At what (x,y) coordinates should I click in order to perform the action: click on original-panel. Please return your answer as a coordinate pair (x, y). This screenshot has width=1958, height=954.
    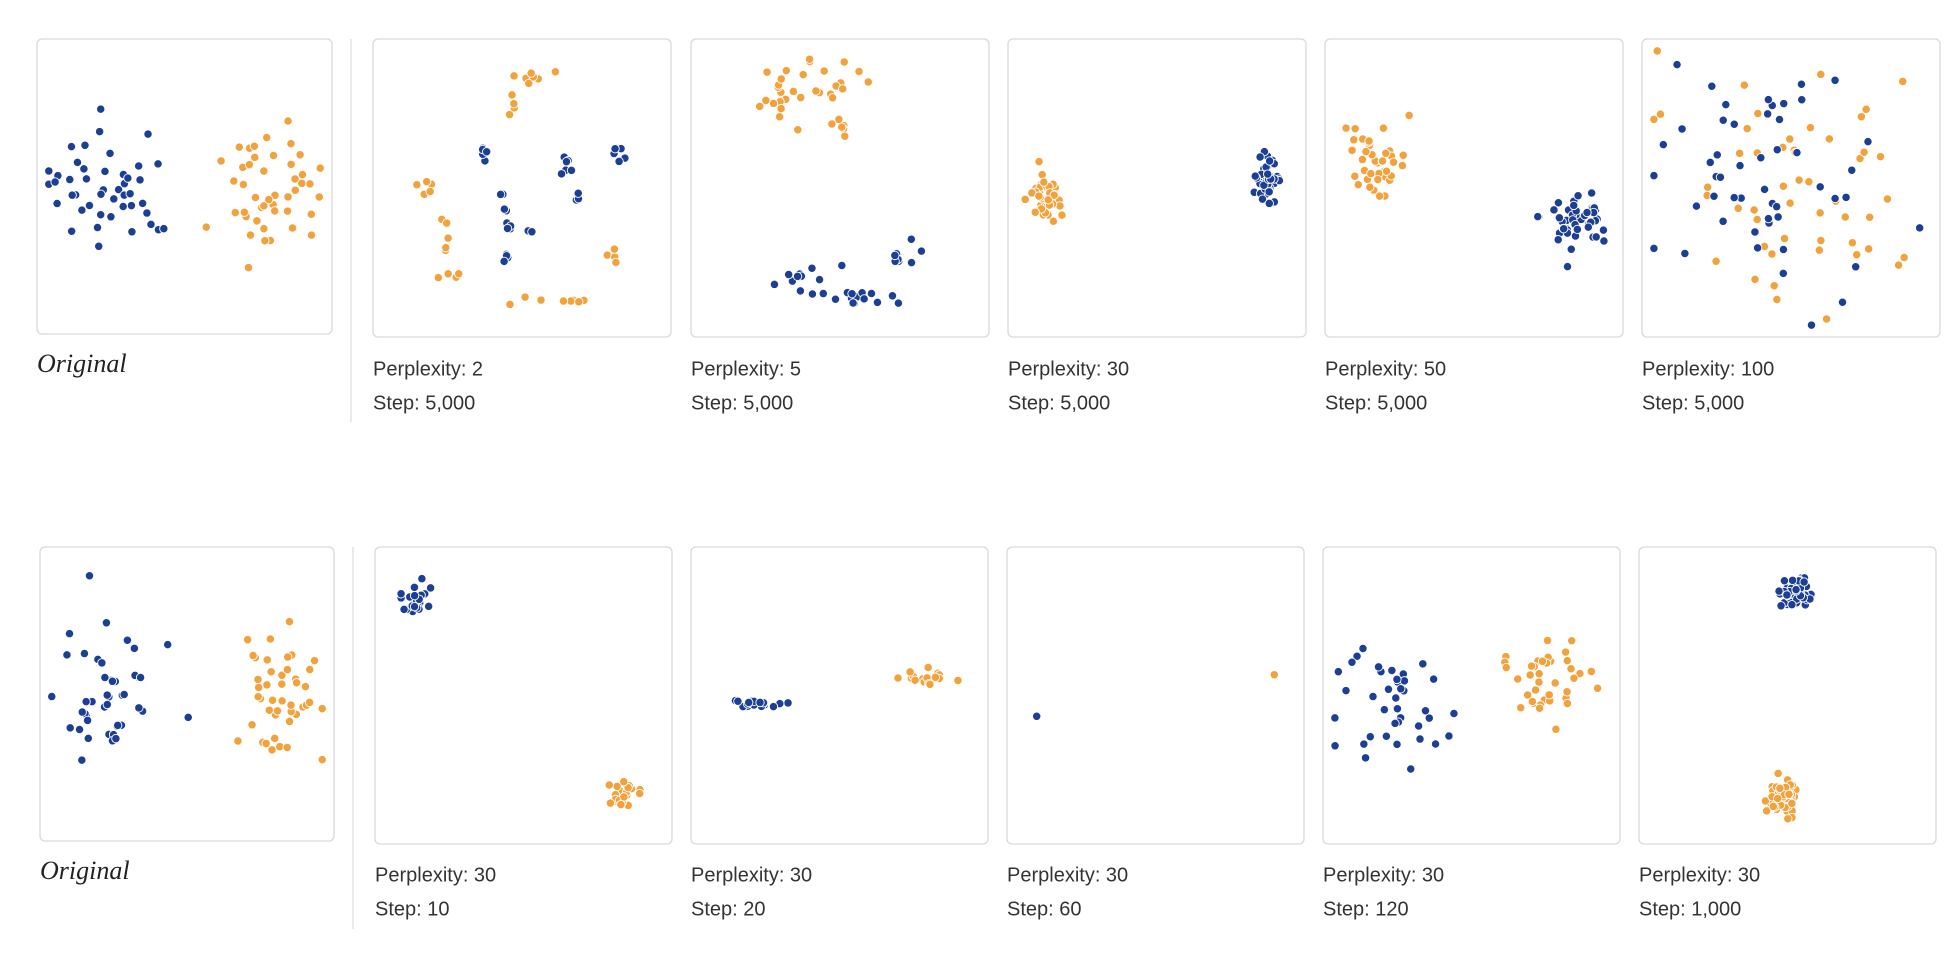
    Looking at the image, I should click on (187, 694).